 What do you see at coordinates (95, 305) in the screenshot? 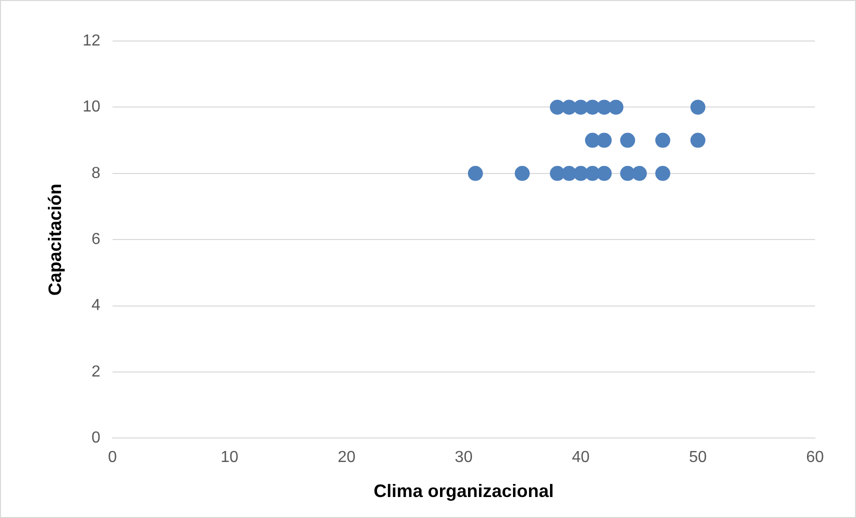
I see `y-tick-label: 4` at bounding box center [95, 305].